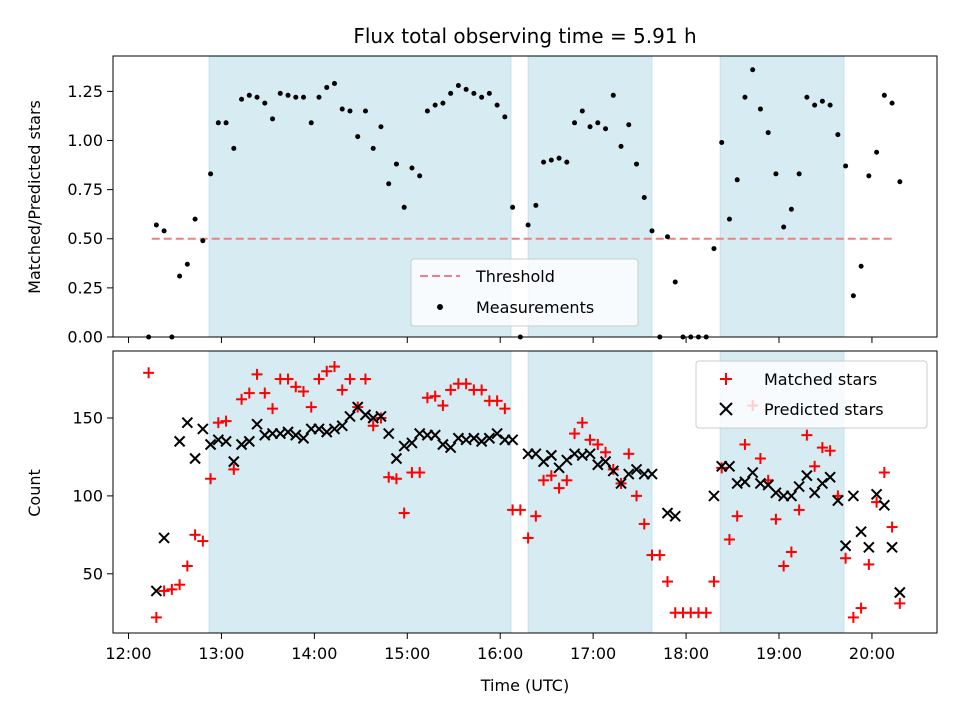 Image resolution: width=960 pixels, height=720 pixels. I want to click on xtick-label: 14:00, so click(314, 653).